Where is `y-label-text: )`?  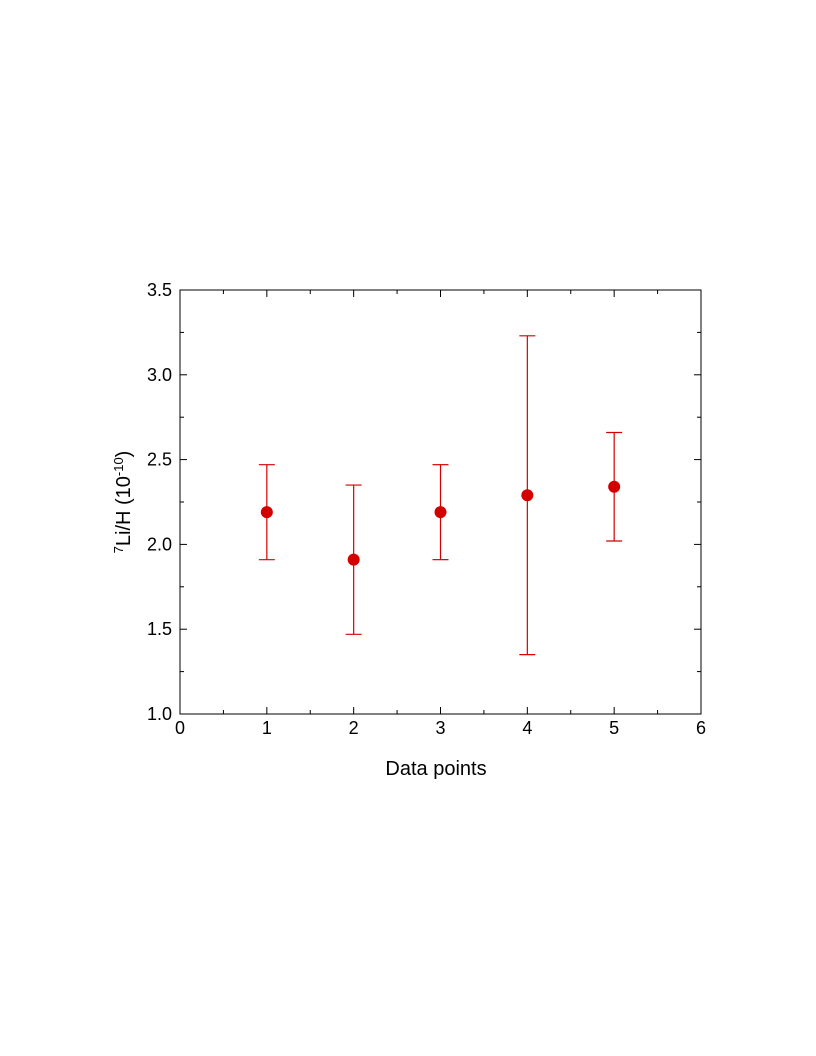
y-label-text: ) is located at coordinates (124, 454).